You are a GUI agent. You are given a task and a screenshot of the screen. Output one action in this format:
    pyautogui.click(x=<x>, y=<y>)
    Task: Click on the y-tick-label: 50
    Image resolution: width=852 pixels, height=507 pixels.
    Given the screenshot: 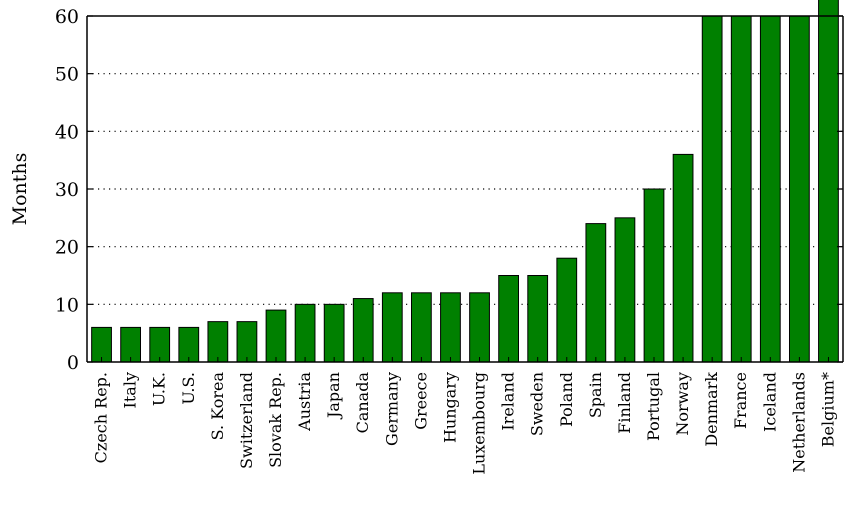 What is the action you would take?
    pyautogui.click(x=67, y=75)
    